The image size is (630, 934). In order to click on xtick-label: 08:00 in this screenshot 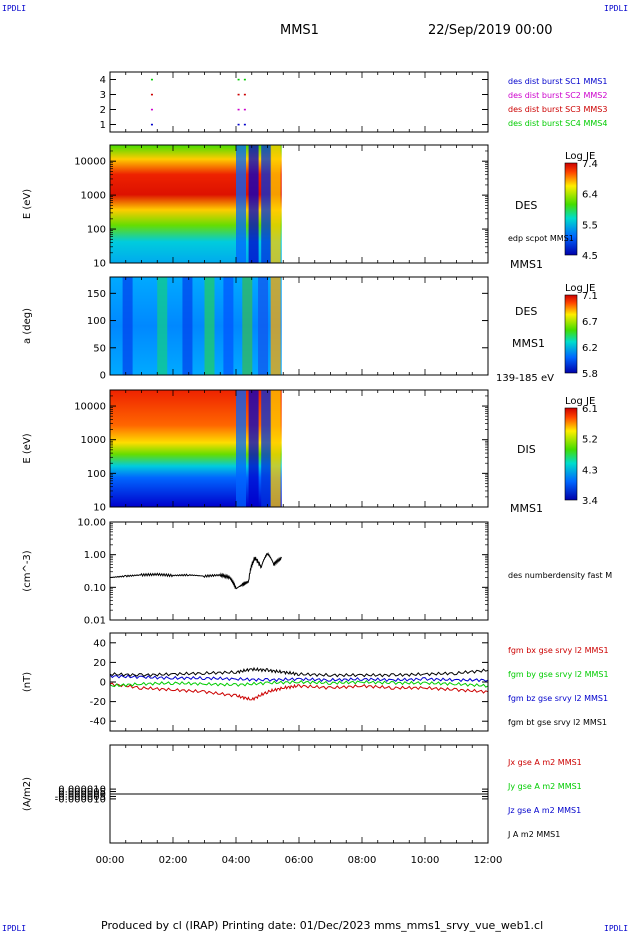, I will do `click(362, 860)`.